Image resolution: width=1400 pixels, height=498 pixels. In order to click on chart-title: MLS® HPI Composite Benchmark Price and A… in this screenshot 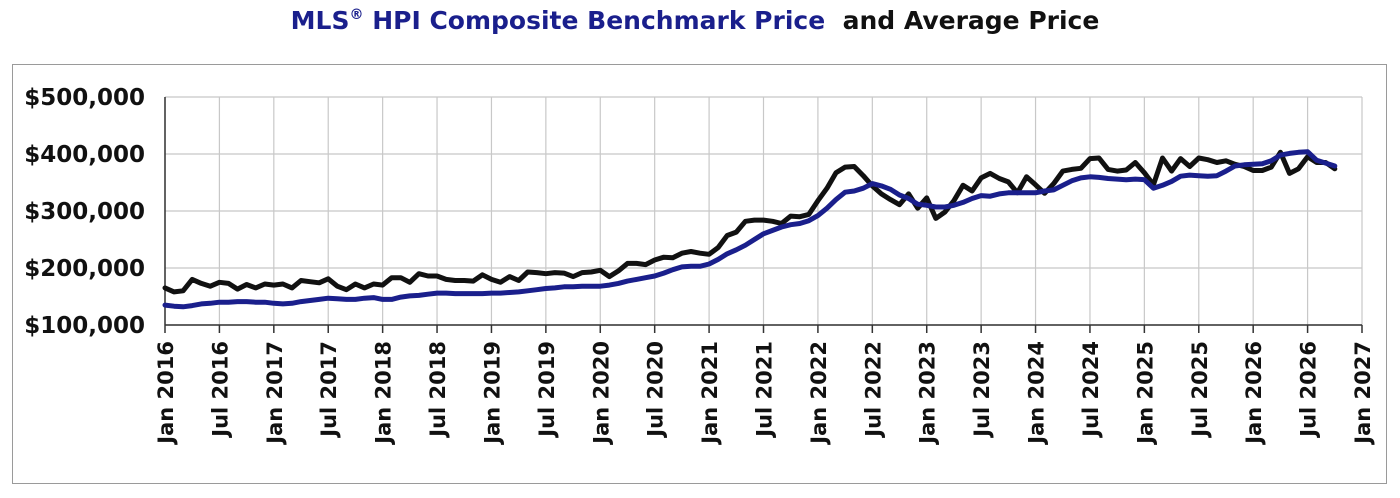, I will do `click(695, 20)`.